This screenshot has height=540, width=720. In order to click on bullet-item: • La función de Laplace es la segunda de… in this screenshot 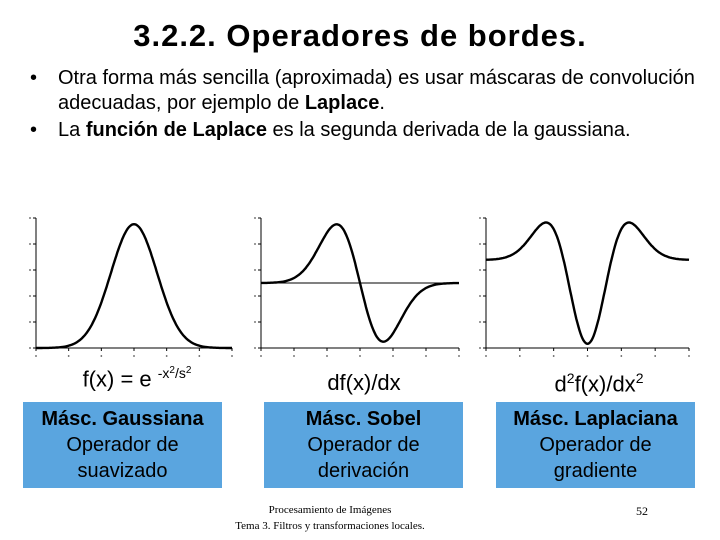, I will do `click(365, 130)`.